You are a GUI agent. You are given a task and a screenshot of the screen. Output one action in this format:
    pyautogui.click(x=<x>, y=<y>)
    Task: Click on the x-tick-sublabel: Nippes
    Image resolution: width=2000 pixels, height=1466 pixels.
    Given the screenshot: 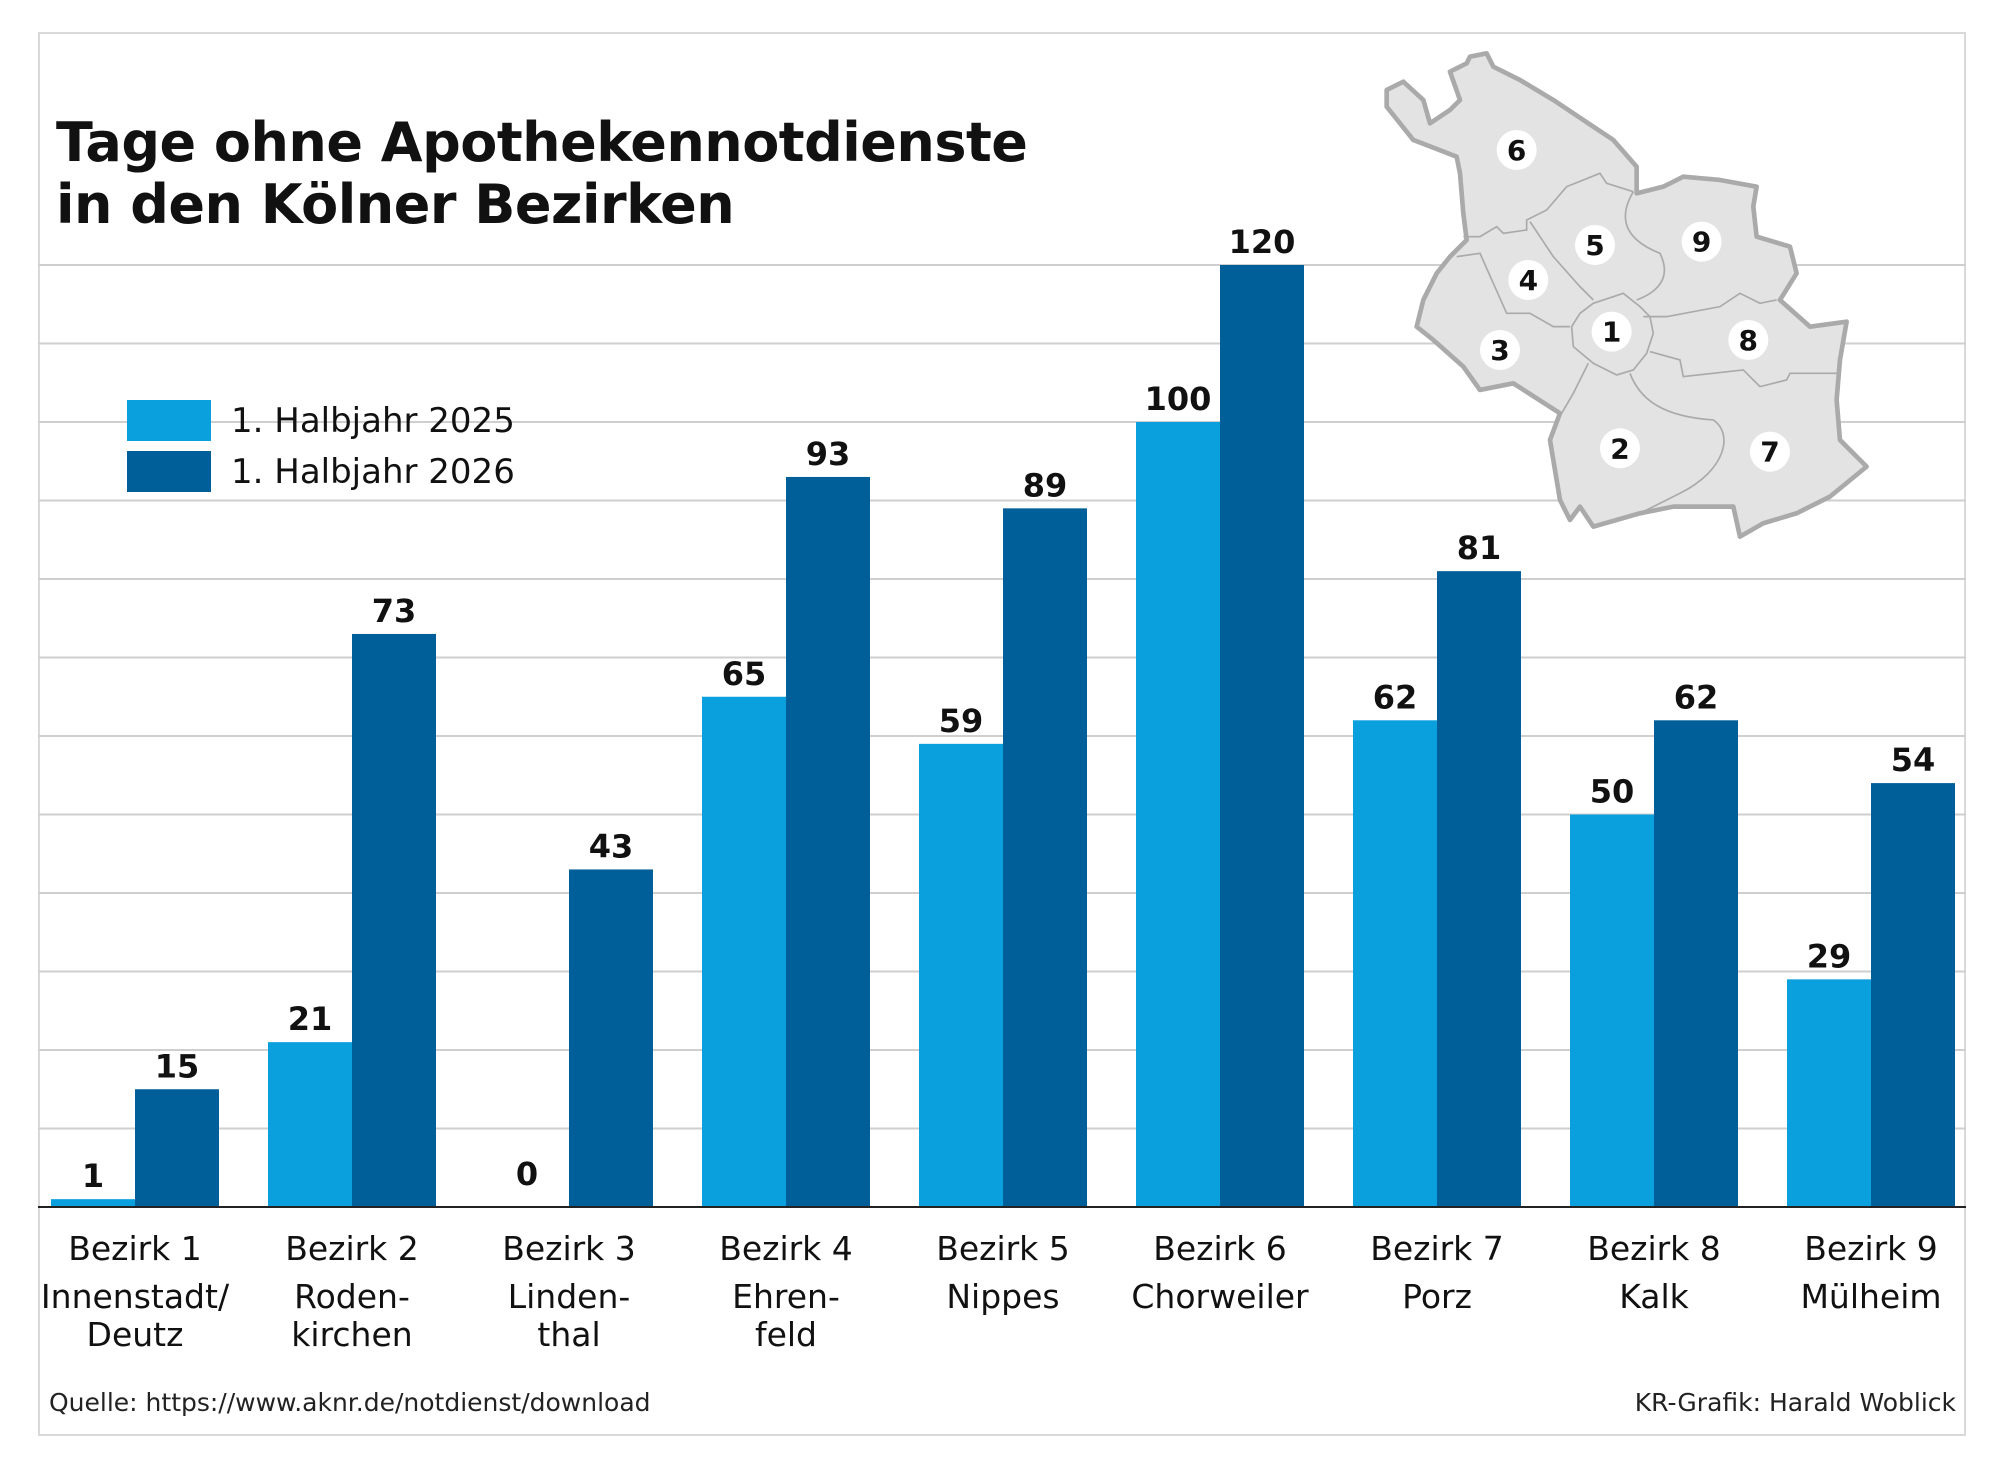 What is the action you would take?
    pyautogui.click(x=1002, y=1296)
    